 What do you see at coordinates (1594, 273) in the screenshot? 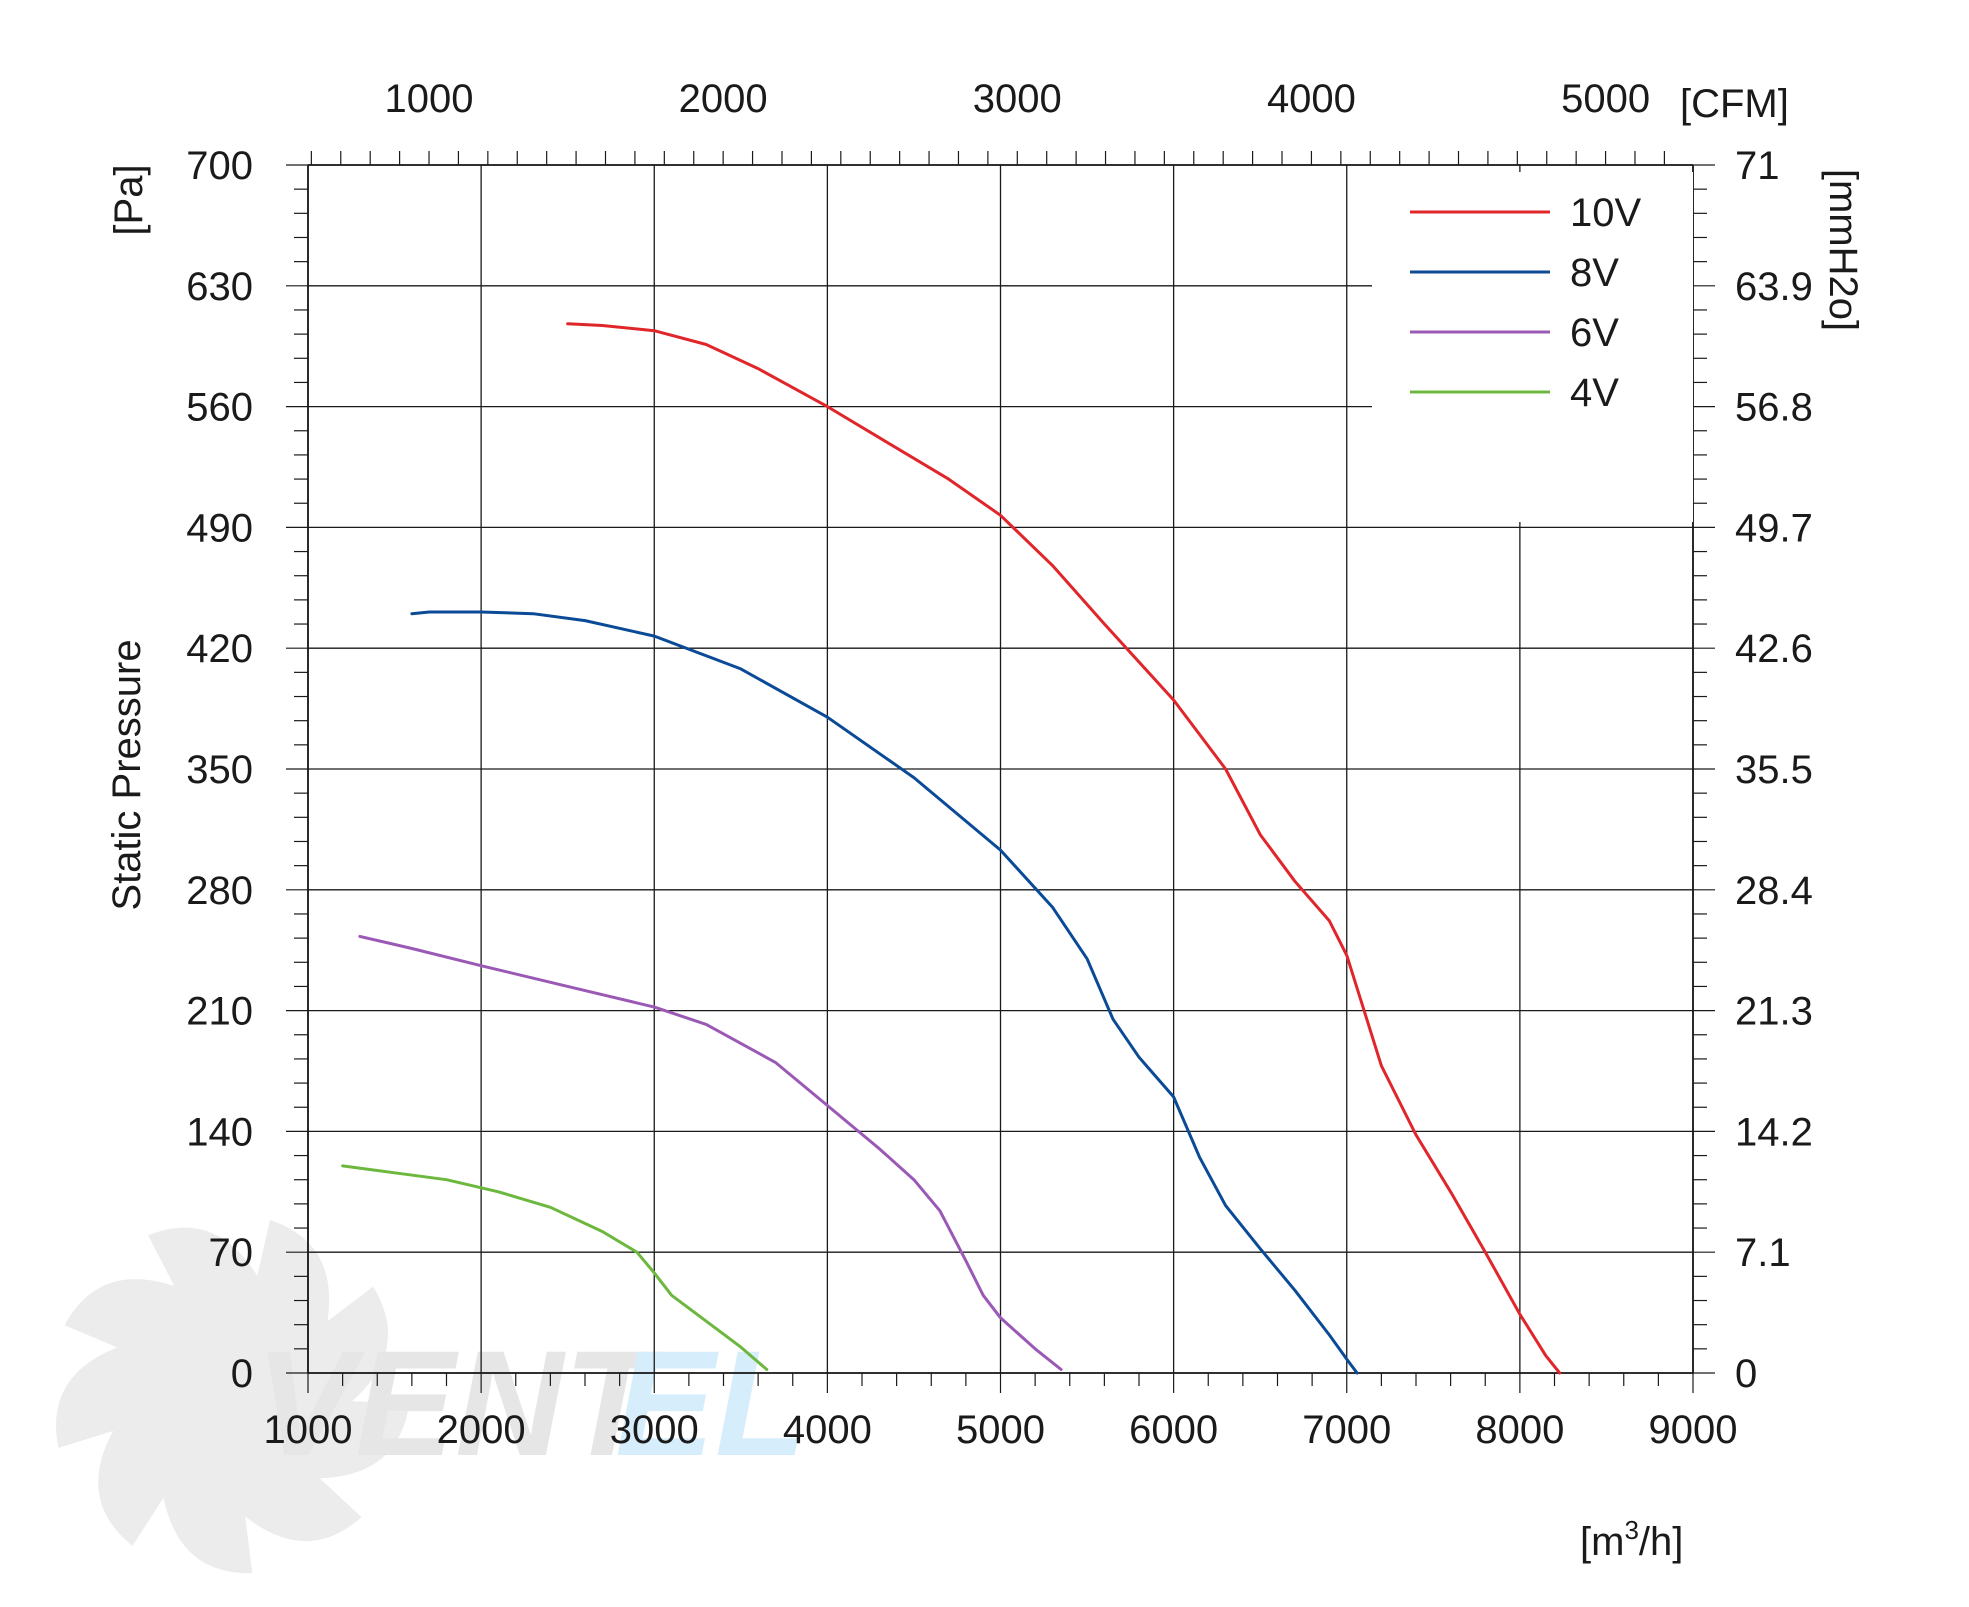
I see `legend-label-8v: 8V` at bounding box center [1594, 273].